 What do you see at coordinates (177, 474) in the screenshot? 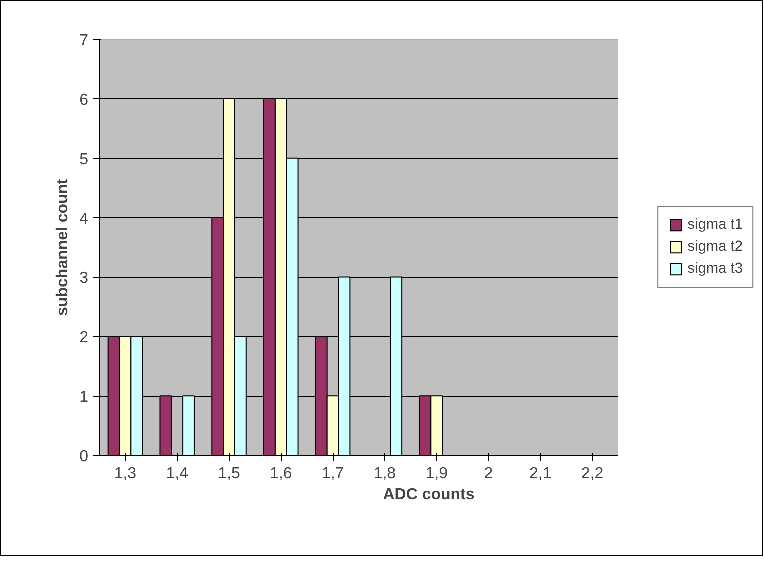
I see `x-tick-label: 1,4` at bounding box center [177, 474].